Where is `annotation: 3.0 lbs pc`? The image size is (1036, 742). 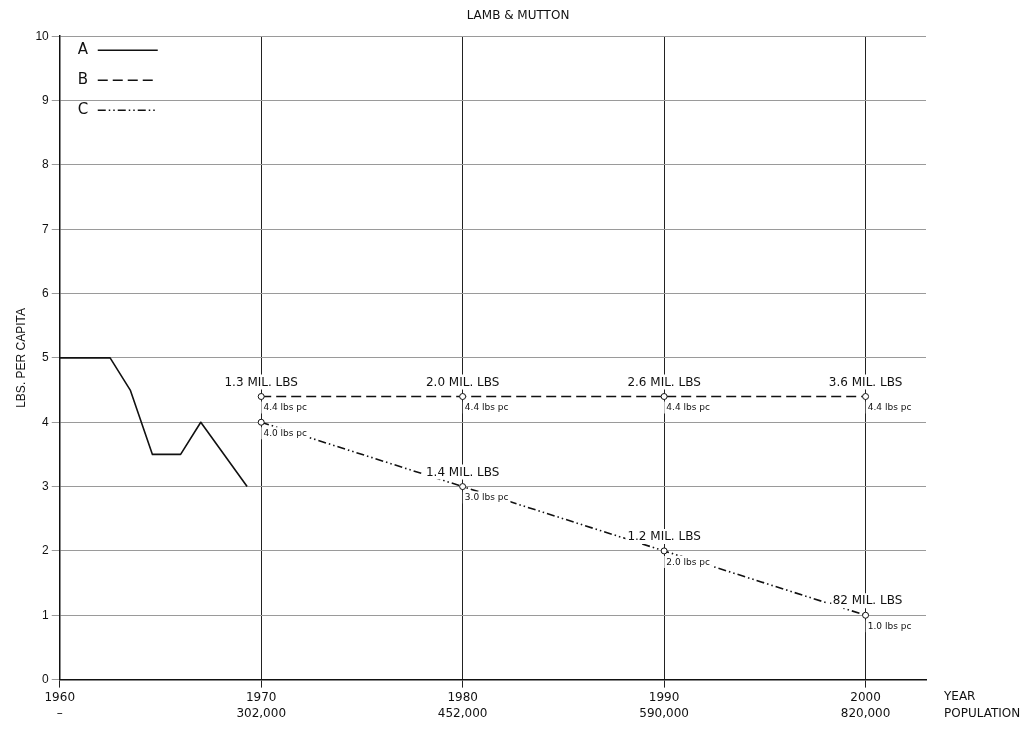
annotation: 3.0 lbs pc is located at coordinates (486, 497).